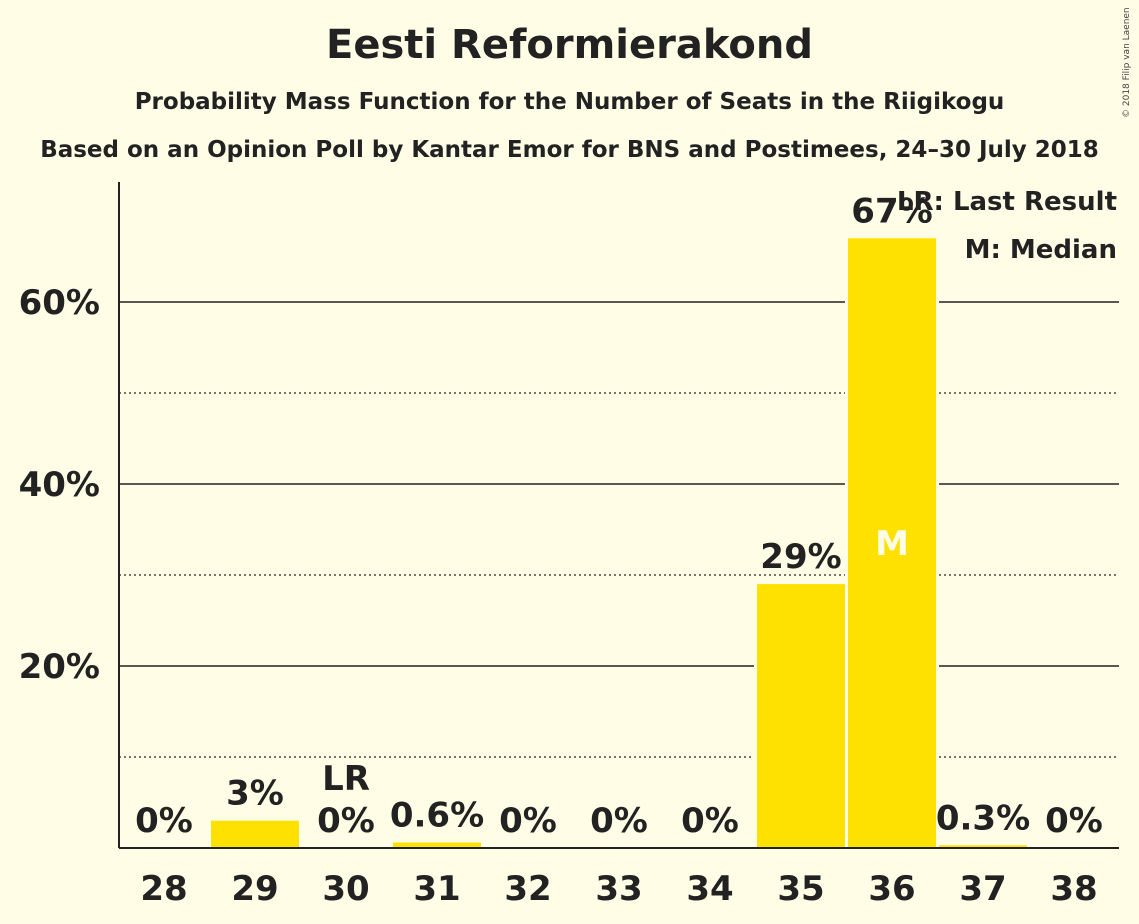 Image resolution: width=1139 pixels, height=924 pixels. What do you see at coordinates (982, 889) in the screenshot?
I see `x-tick-label: 37` at bounding box center [982, 889].